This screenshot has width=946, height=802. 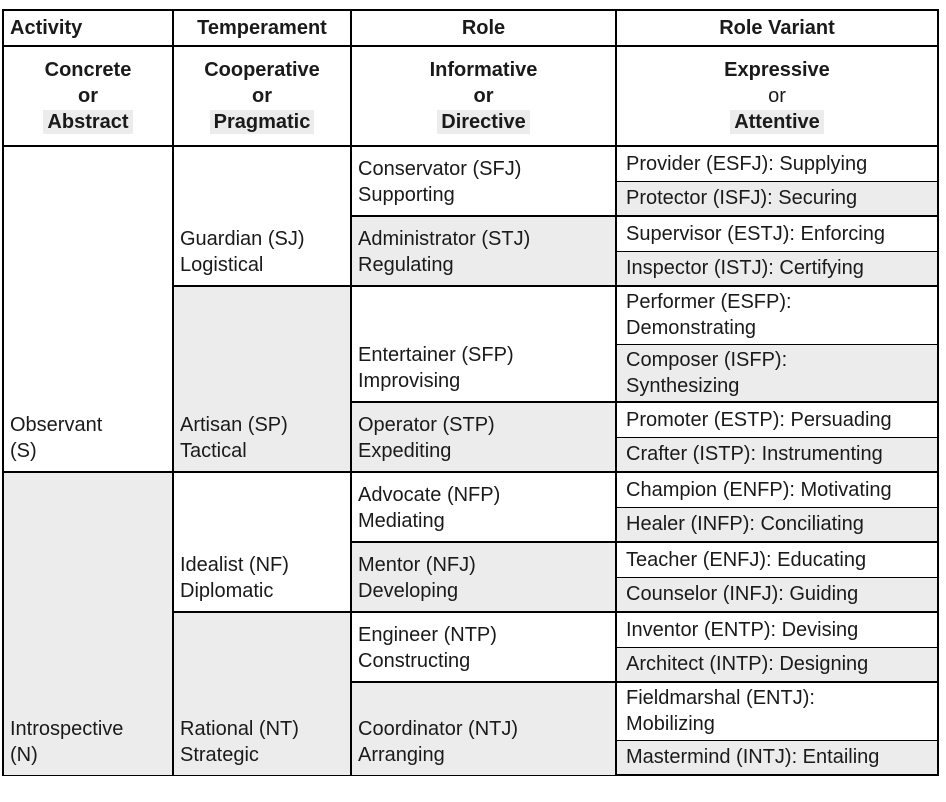 I want to click on dichotomy-activity: Concrete or Abstract, so click(x=88, y=96).